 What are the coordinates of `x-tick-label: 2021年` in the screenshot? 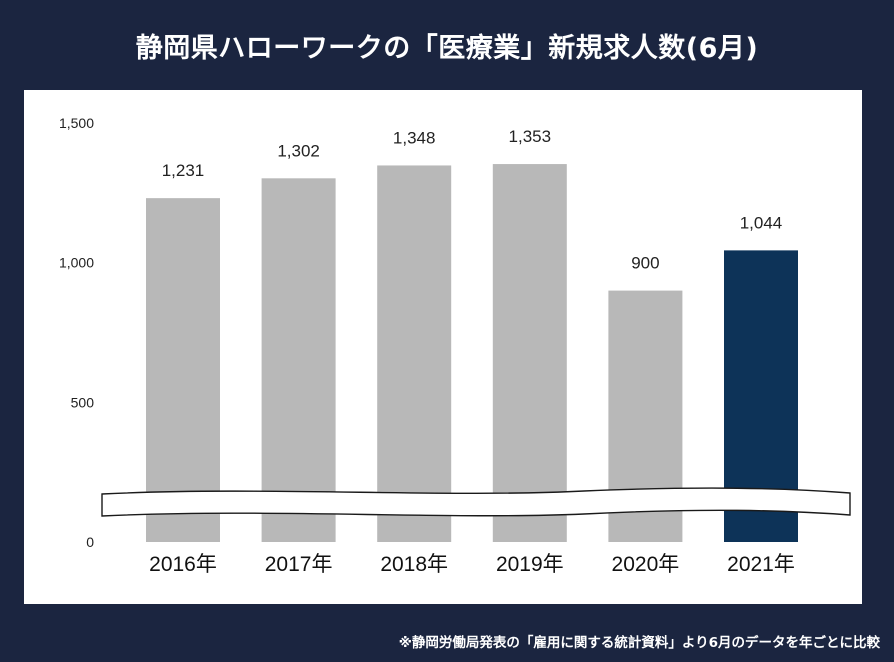 It's located at (761, 564).